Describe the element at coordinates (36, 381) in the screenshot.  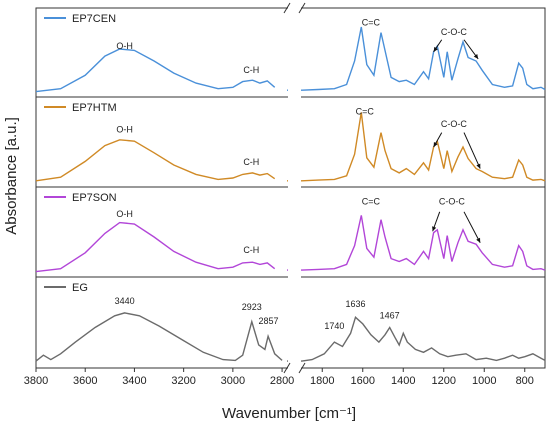
I see `x-tick-label: 3800` at that location.